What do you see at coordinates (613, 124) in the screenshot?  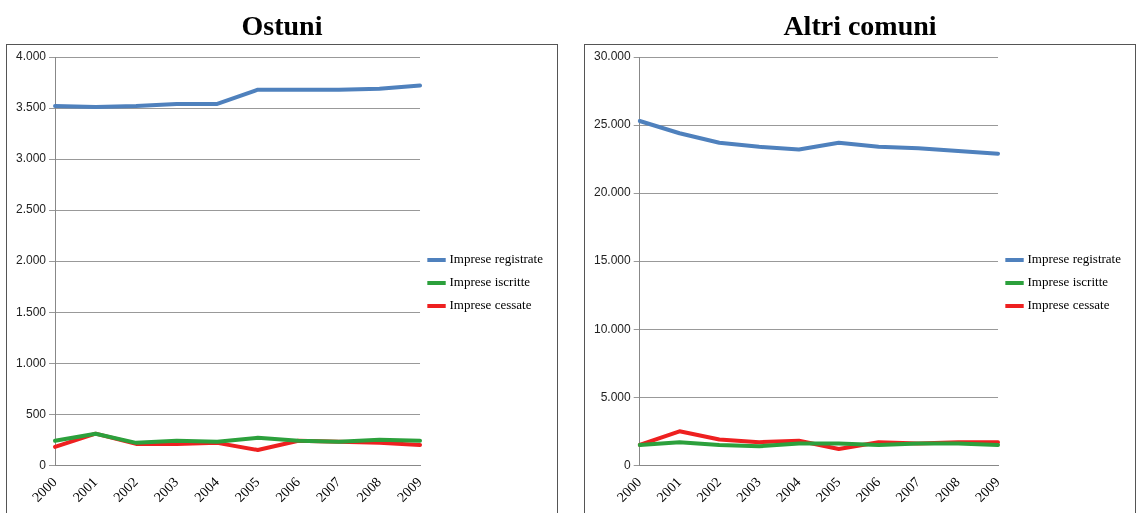 I see `y-tick-label: 25.000` at bounding box center [613, 124].